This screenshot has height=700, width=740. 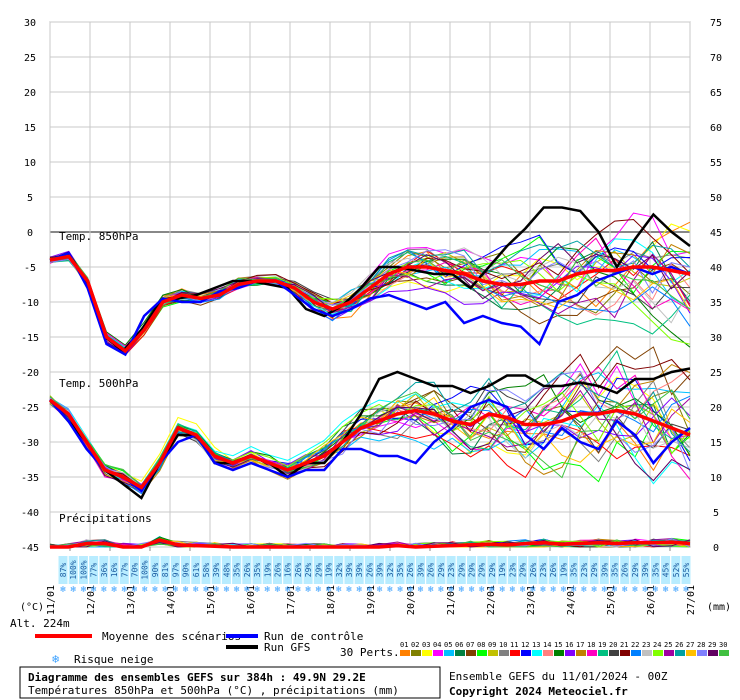 What do you see at coordinates (32, 607) in the screenshot?
I see `left-axis-unit: (°C)` at bounding box center [32, 607].